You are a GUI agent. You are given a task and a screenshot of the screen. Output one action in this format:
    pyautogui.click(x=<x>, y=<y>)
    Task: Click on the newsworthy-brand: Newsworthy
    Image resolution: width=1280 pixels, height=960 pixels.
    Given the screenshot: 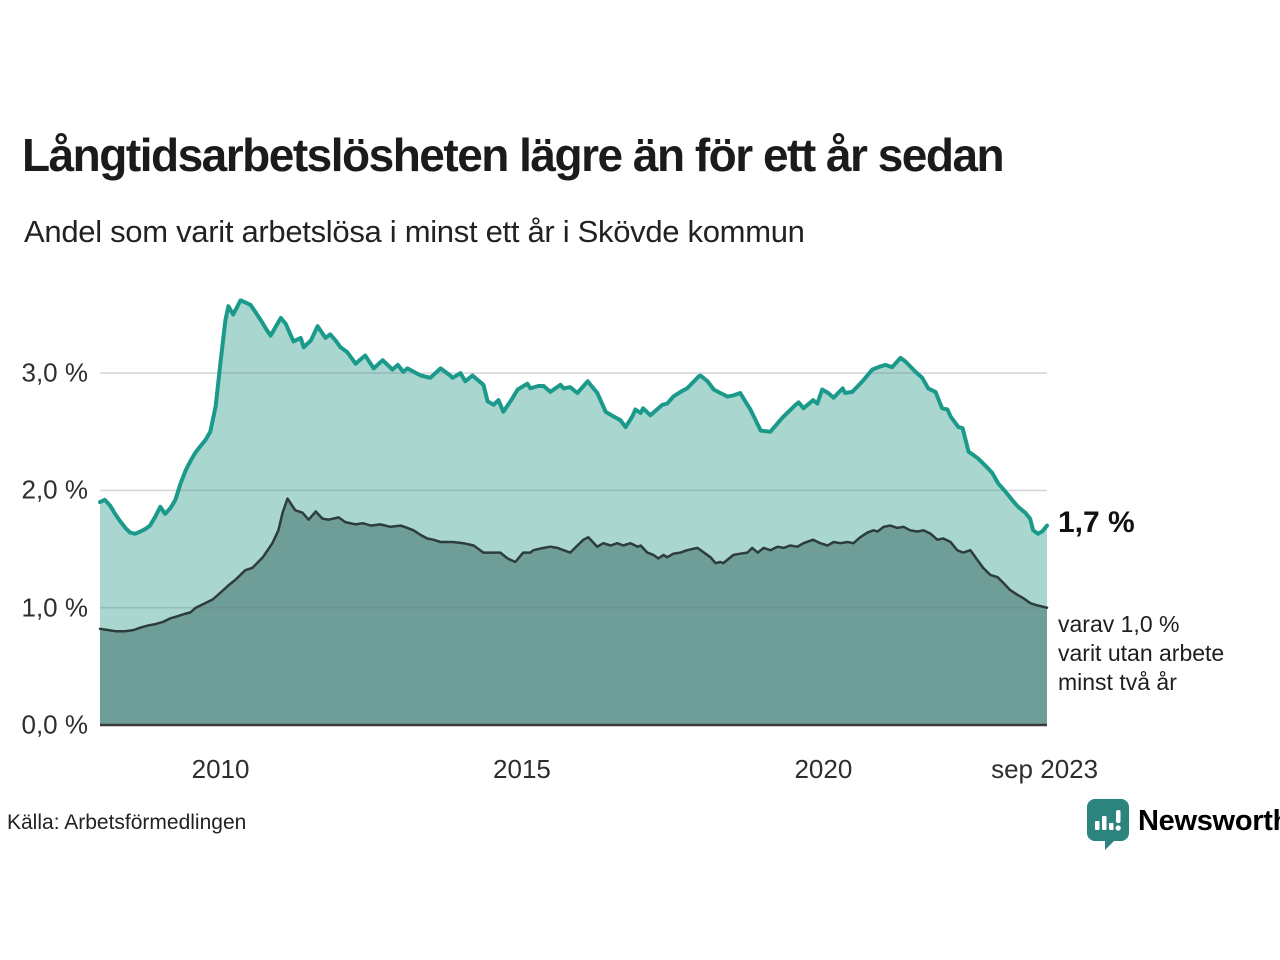 What is the action you would take?
    pyautogui.click(x=1183, y=824)
    